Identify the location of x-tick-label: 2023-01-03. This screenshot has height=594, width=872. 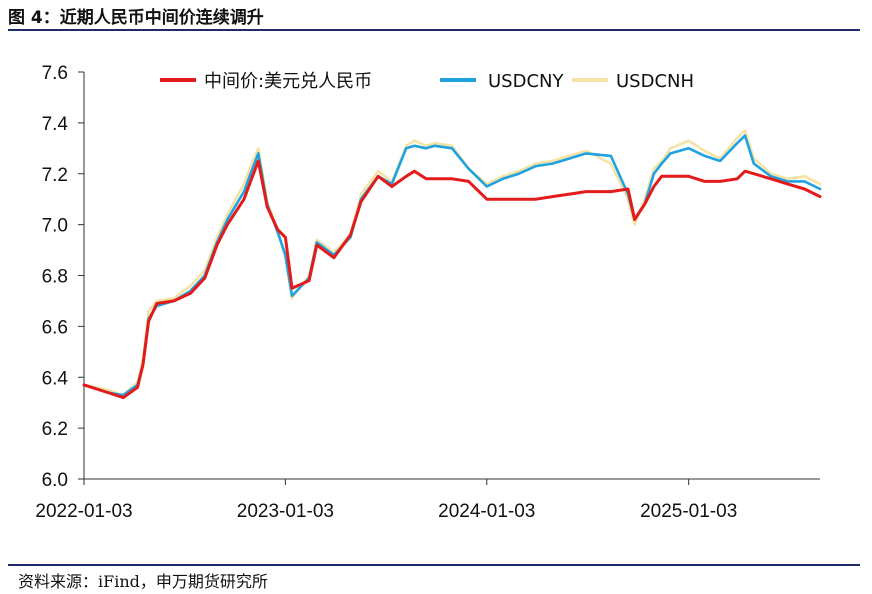
(285, 511).